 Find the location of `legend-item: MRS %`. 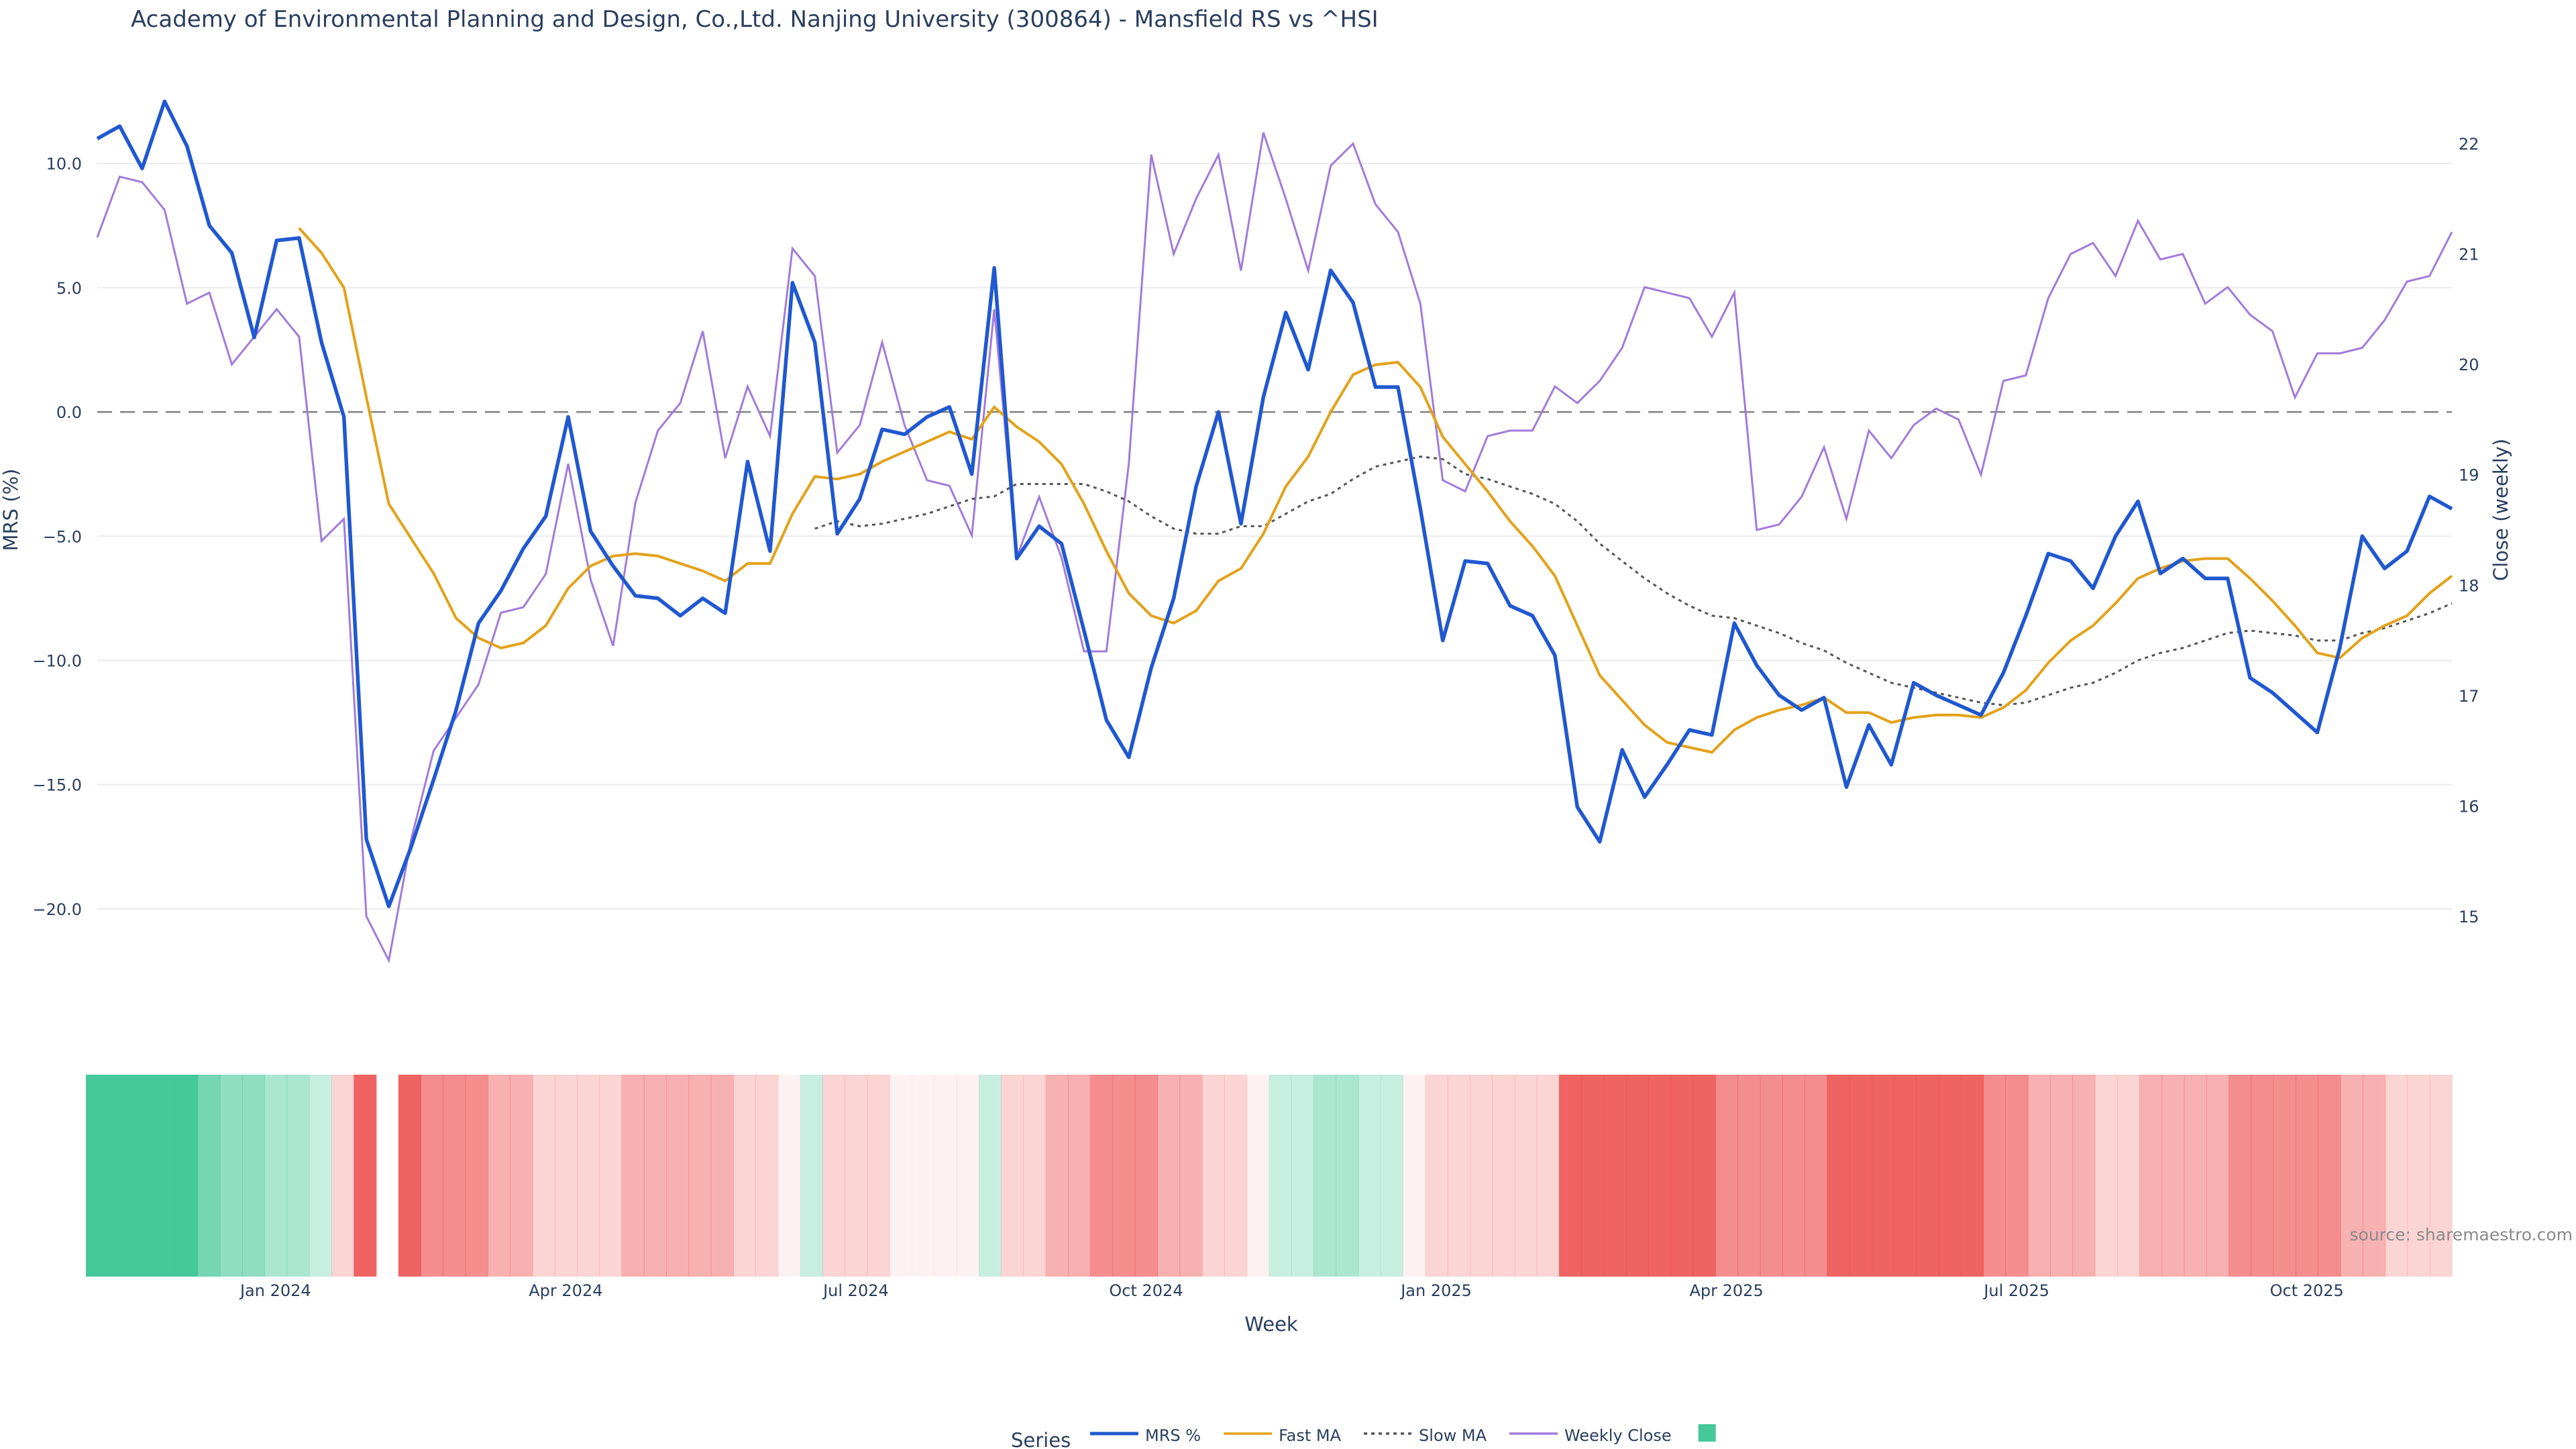

legend-item: MRS % is located at coordinates (1145, 1435).